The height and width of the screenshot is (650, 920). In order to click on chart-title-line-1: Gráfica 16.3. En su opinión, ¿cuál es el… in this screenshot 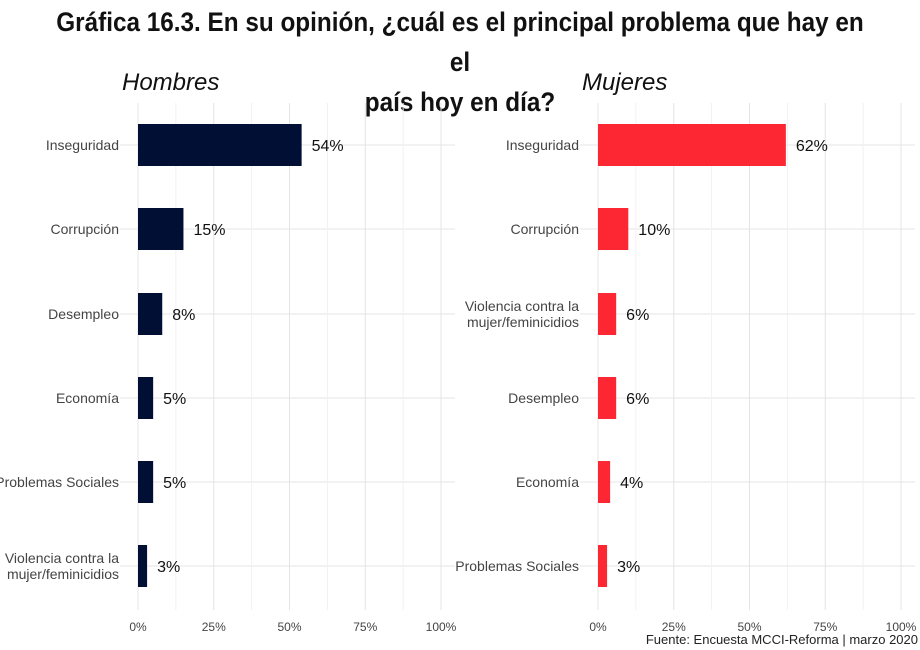, I will do `click(460, 42)`.